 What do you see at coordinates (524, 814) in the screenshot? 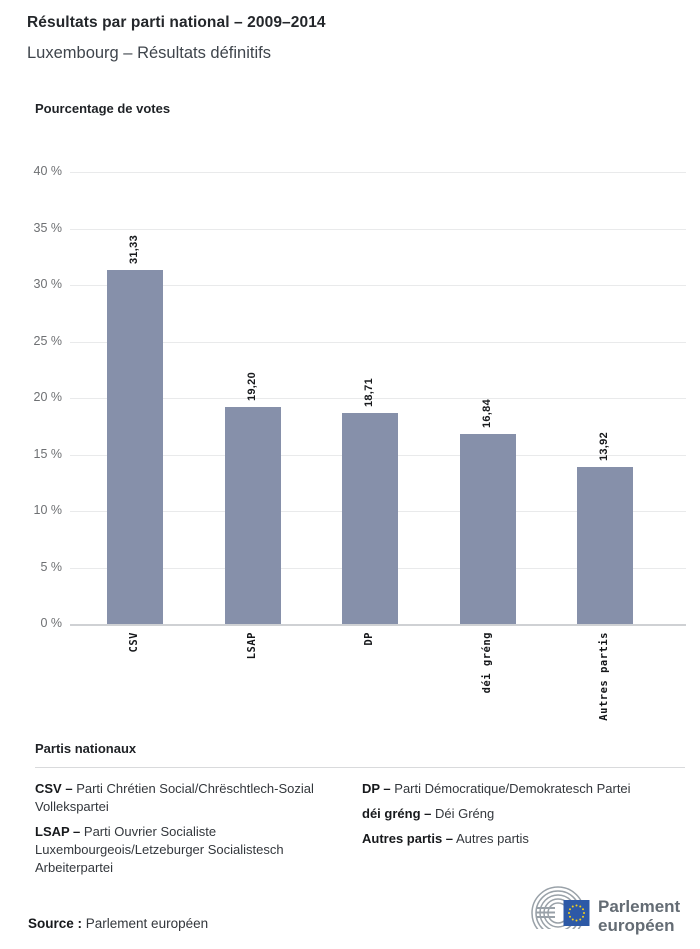
I see `legend-item: déi gréng – Déi Gréng` at bounding box center [524, 814].